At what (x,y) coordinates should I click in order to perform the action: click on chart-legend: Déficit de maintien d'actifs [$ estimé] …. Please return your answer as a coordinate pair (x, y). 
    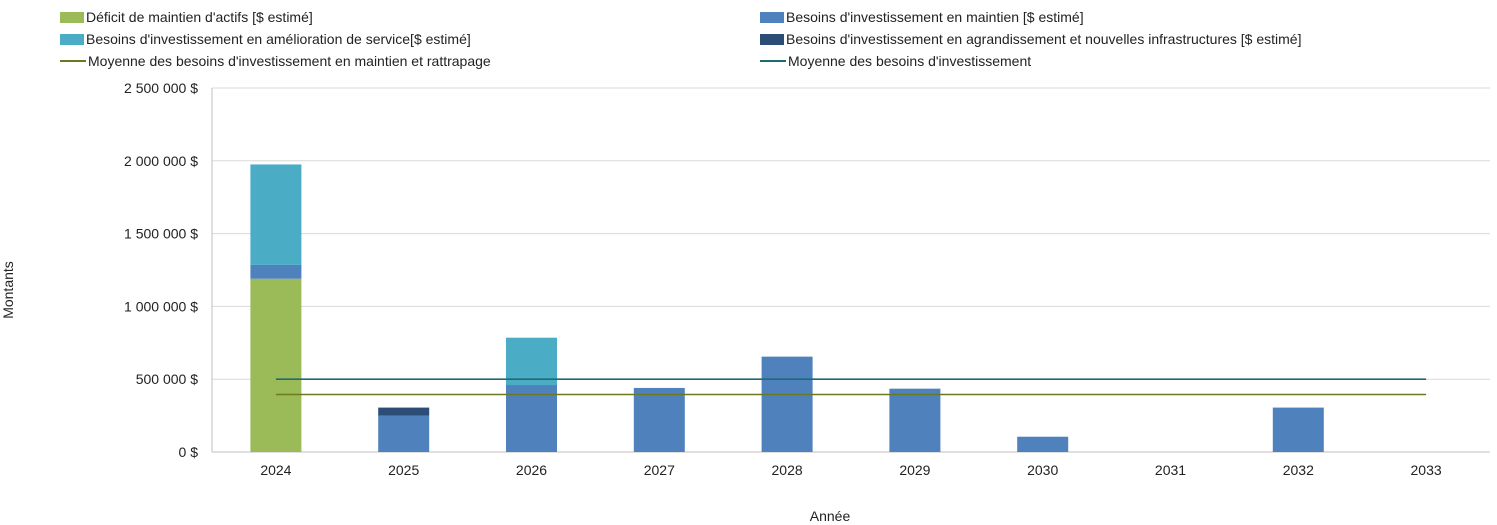
    Looking at the image, I should click on (748, 38).